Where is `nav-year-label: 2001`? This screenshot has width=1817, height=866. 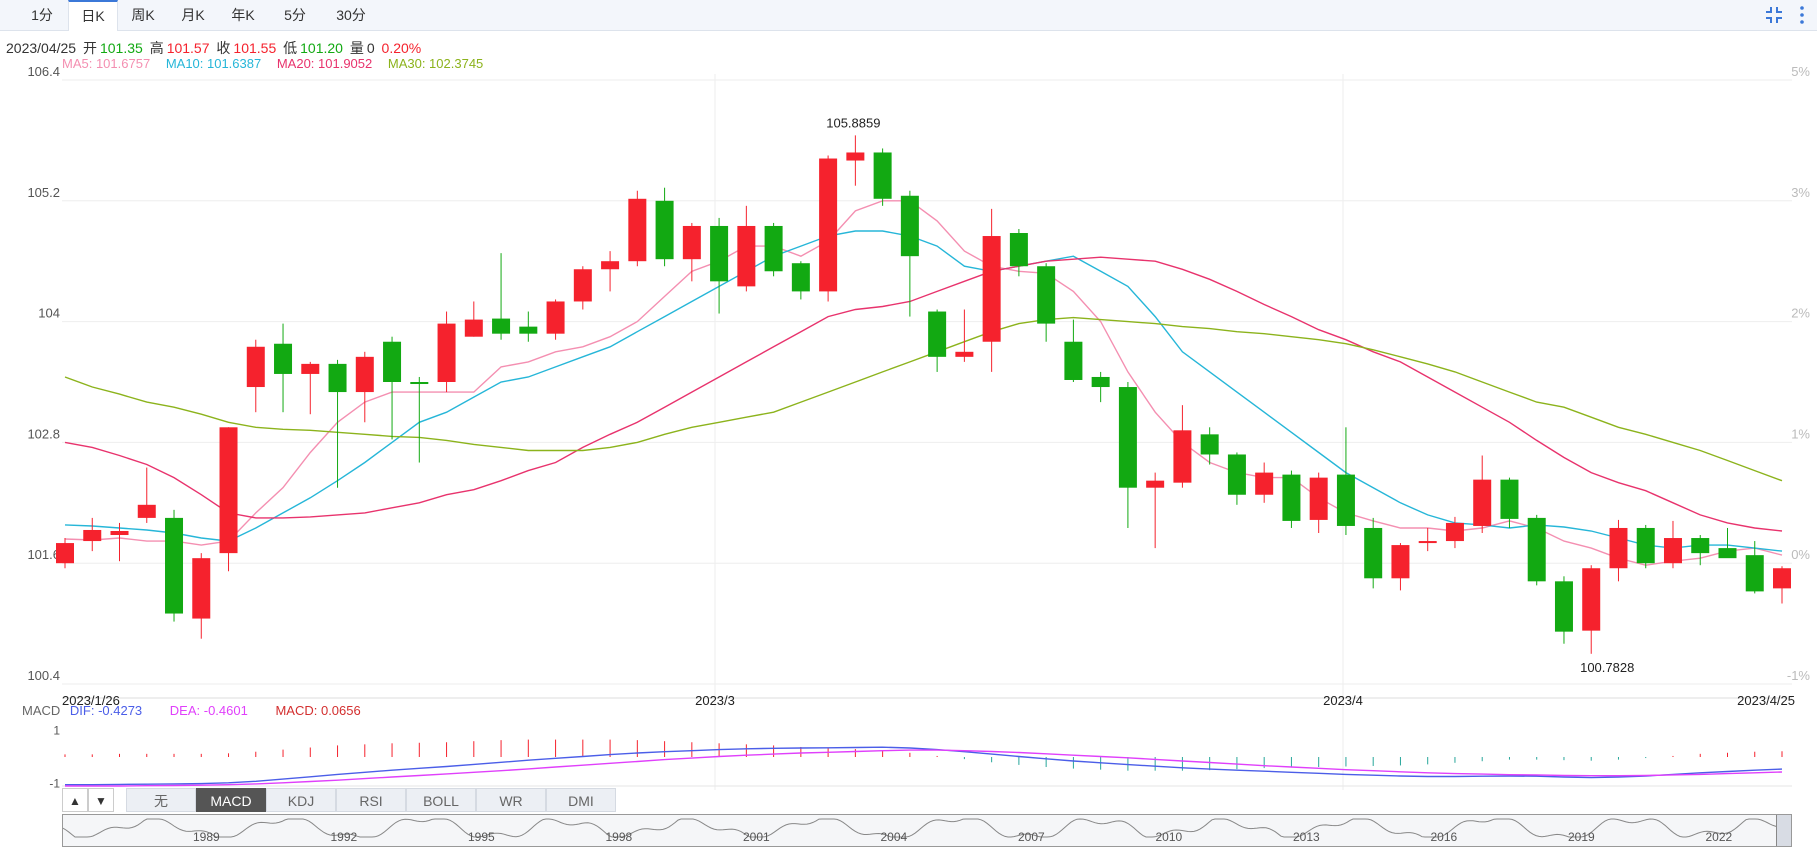
nav-year-label: 2001 is located at coordinates (756, 837).